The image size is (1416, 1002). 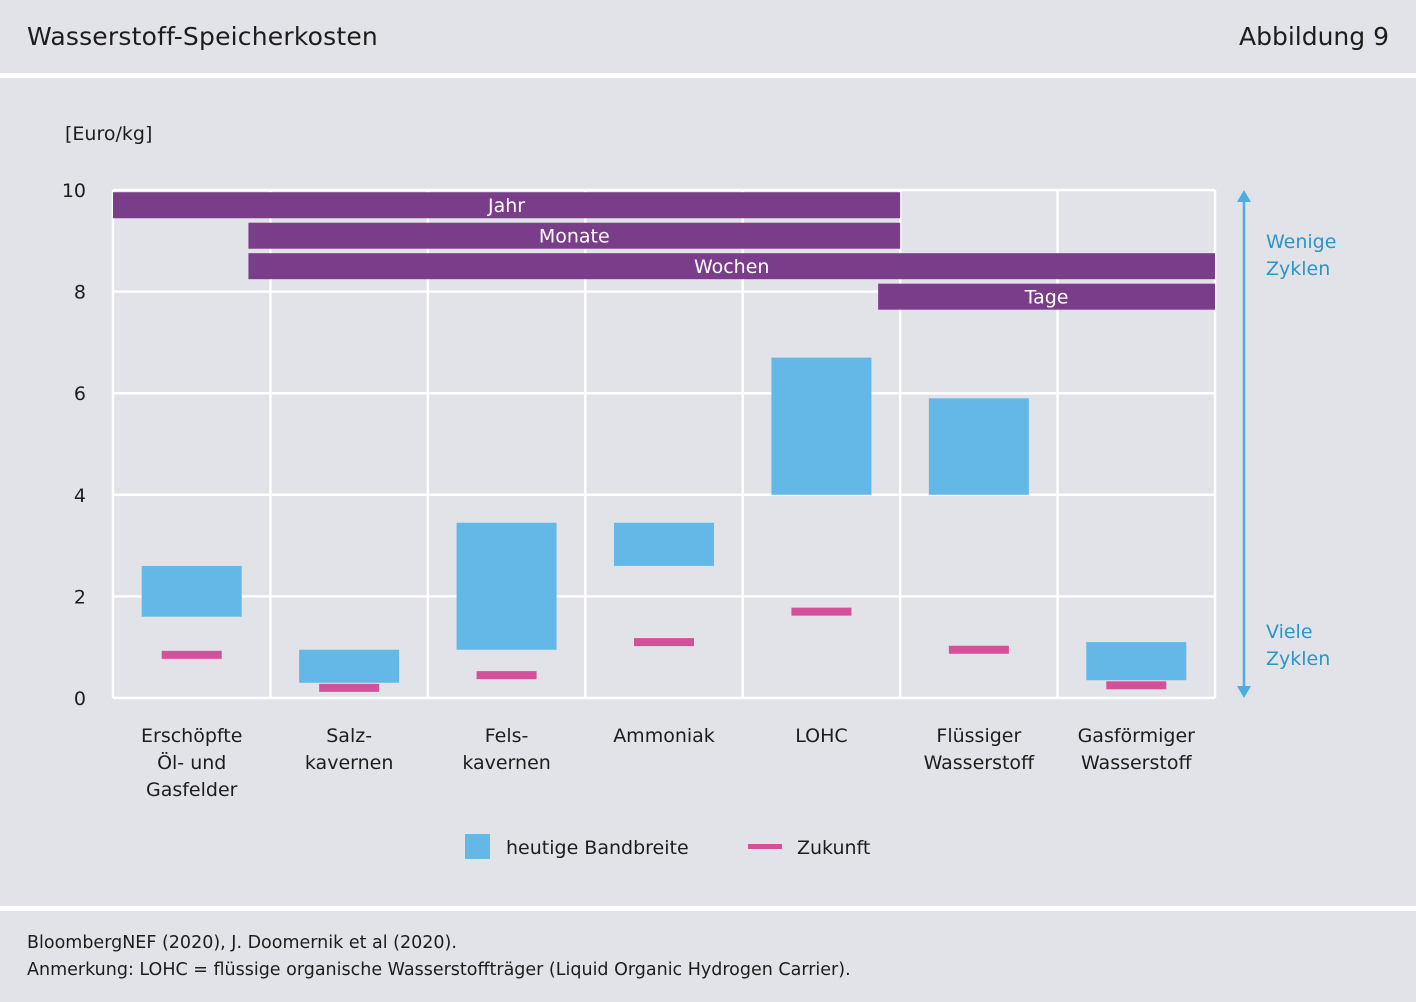 I want to click on header: Wasserstoff-Speicherkosten Abbildung 9, so click(x=708, y=36).